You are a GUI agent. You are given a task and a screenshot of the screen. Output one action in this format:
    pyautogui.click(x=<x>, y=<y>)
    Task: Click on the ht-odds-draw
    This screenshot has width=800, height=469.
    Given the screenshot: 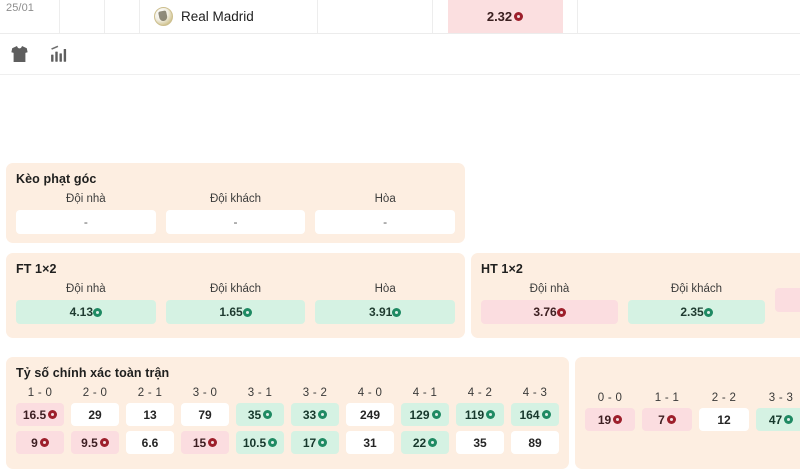 What is the action you would take?
    pyautogui.click(x=787, y=300)
    